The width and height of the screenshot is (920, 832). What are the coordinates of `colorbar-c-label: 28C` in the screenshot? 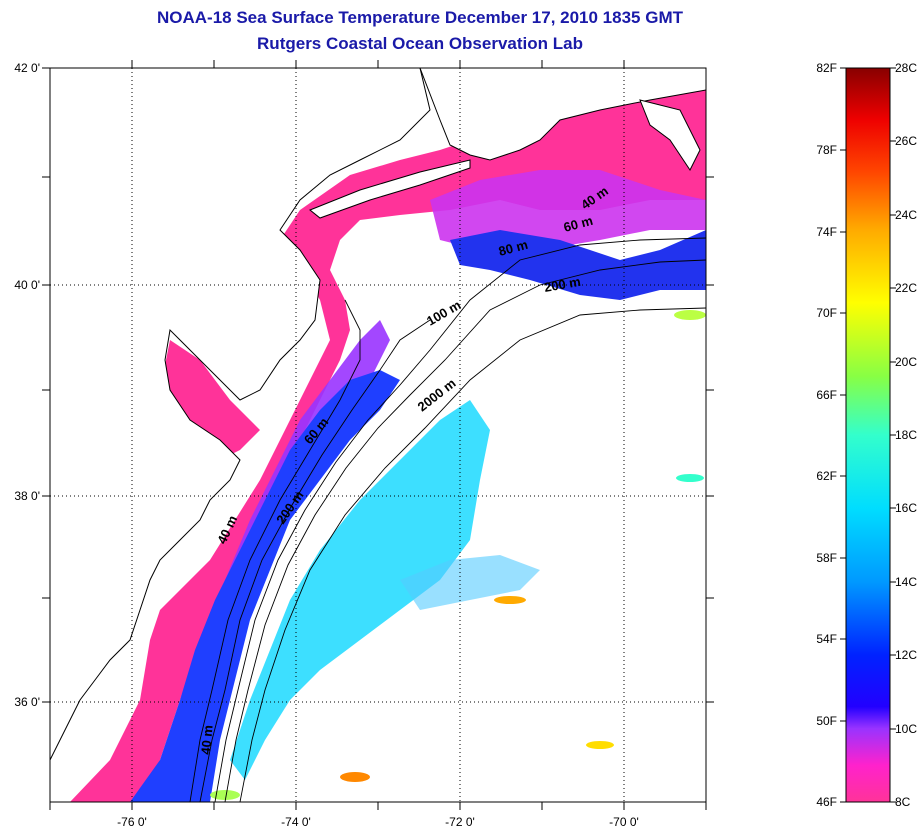 It's located at (906, 68).